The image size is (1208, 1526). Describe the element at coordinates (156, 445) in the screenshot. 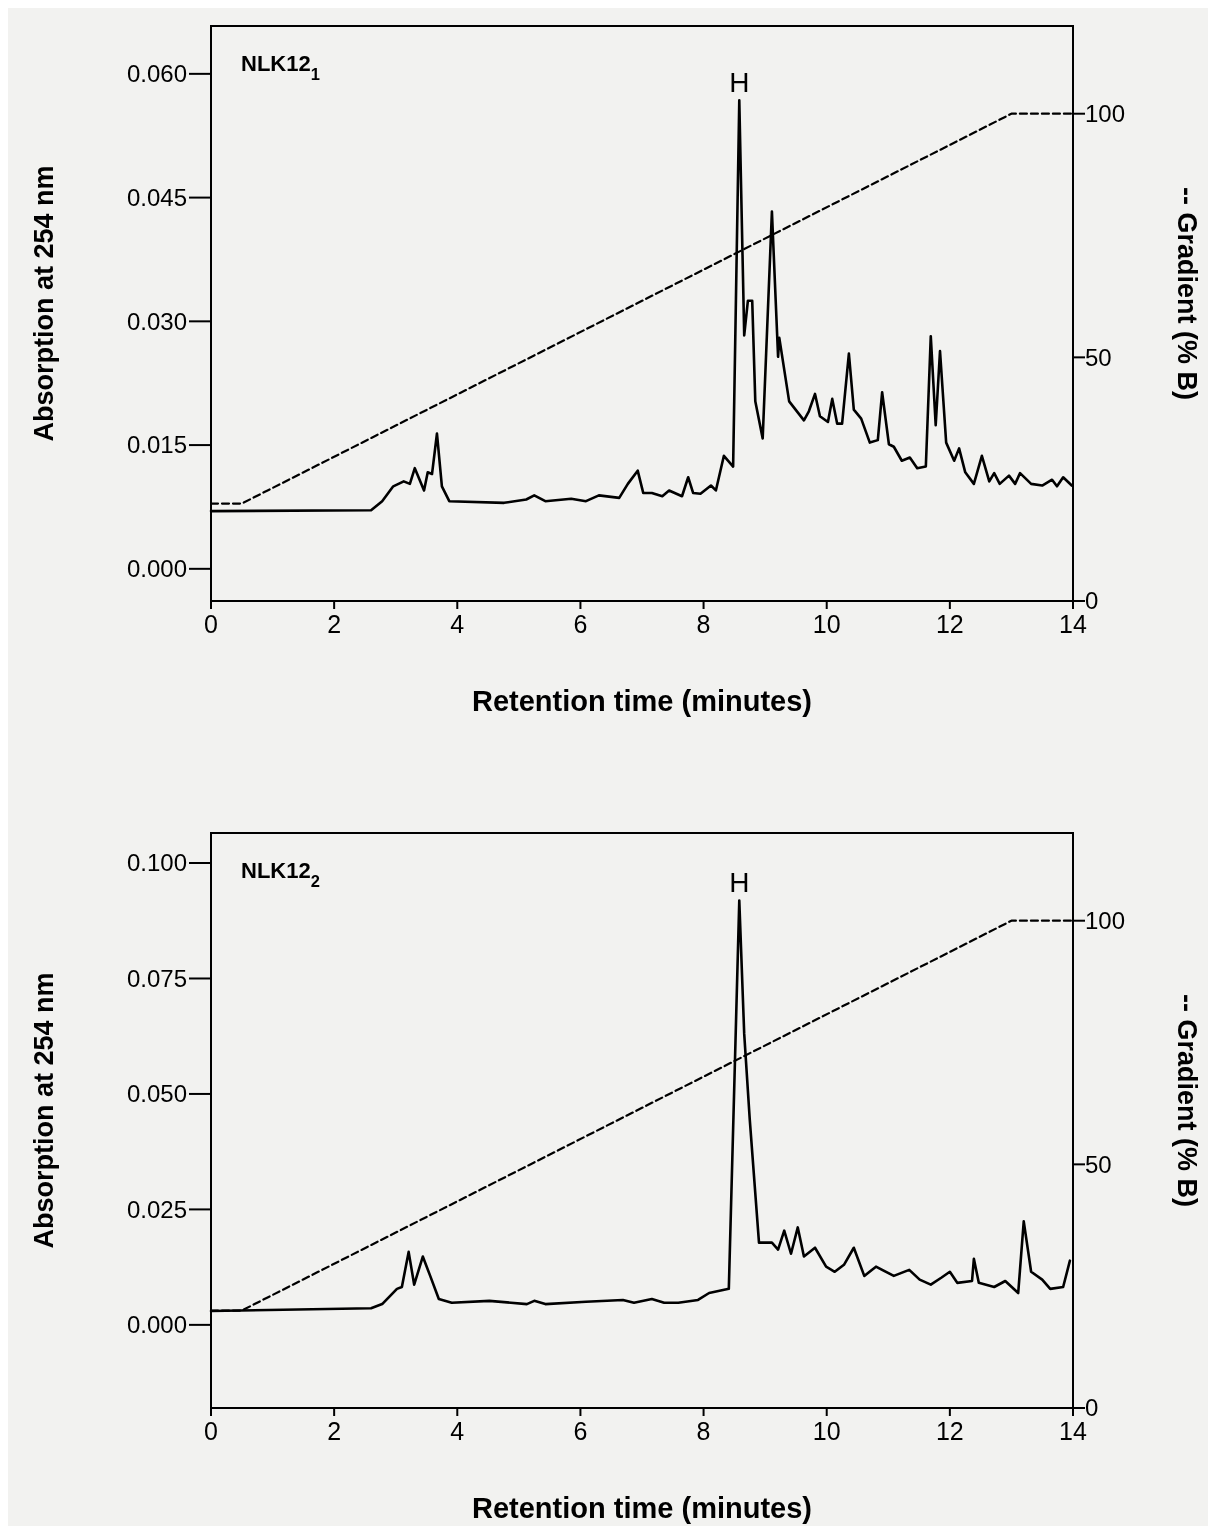

I see `y-tick-label: 0.015` at that location.